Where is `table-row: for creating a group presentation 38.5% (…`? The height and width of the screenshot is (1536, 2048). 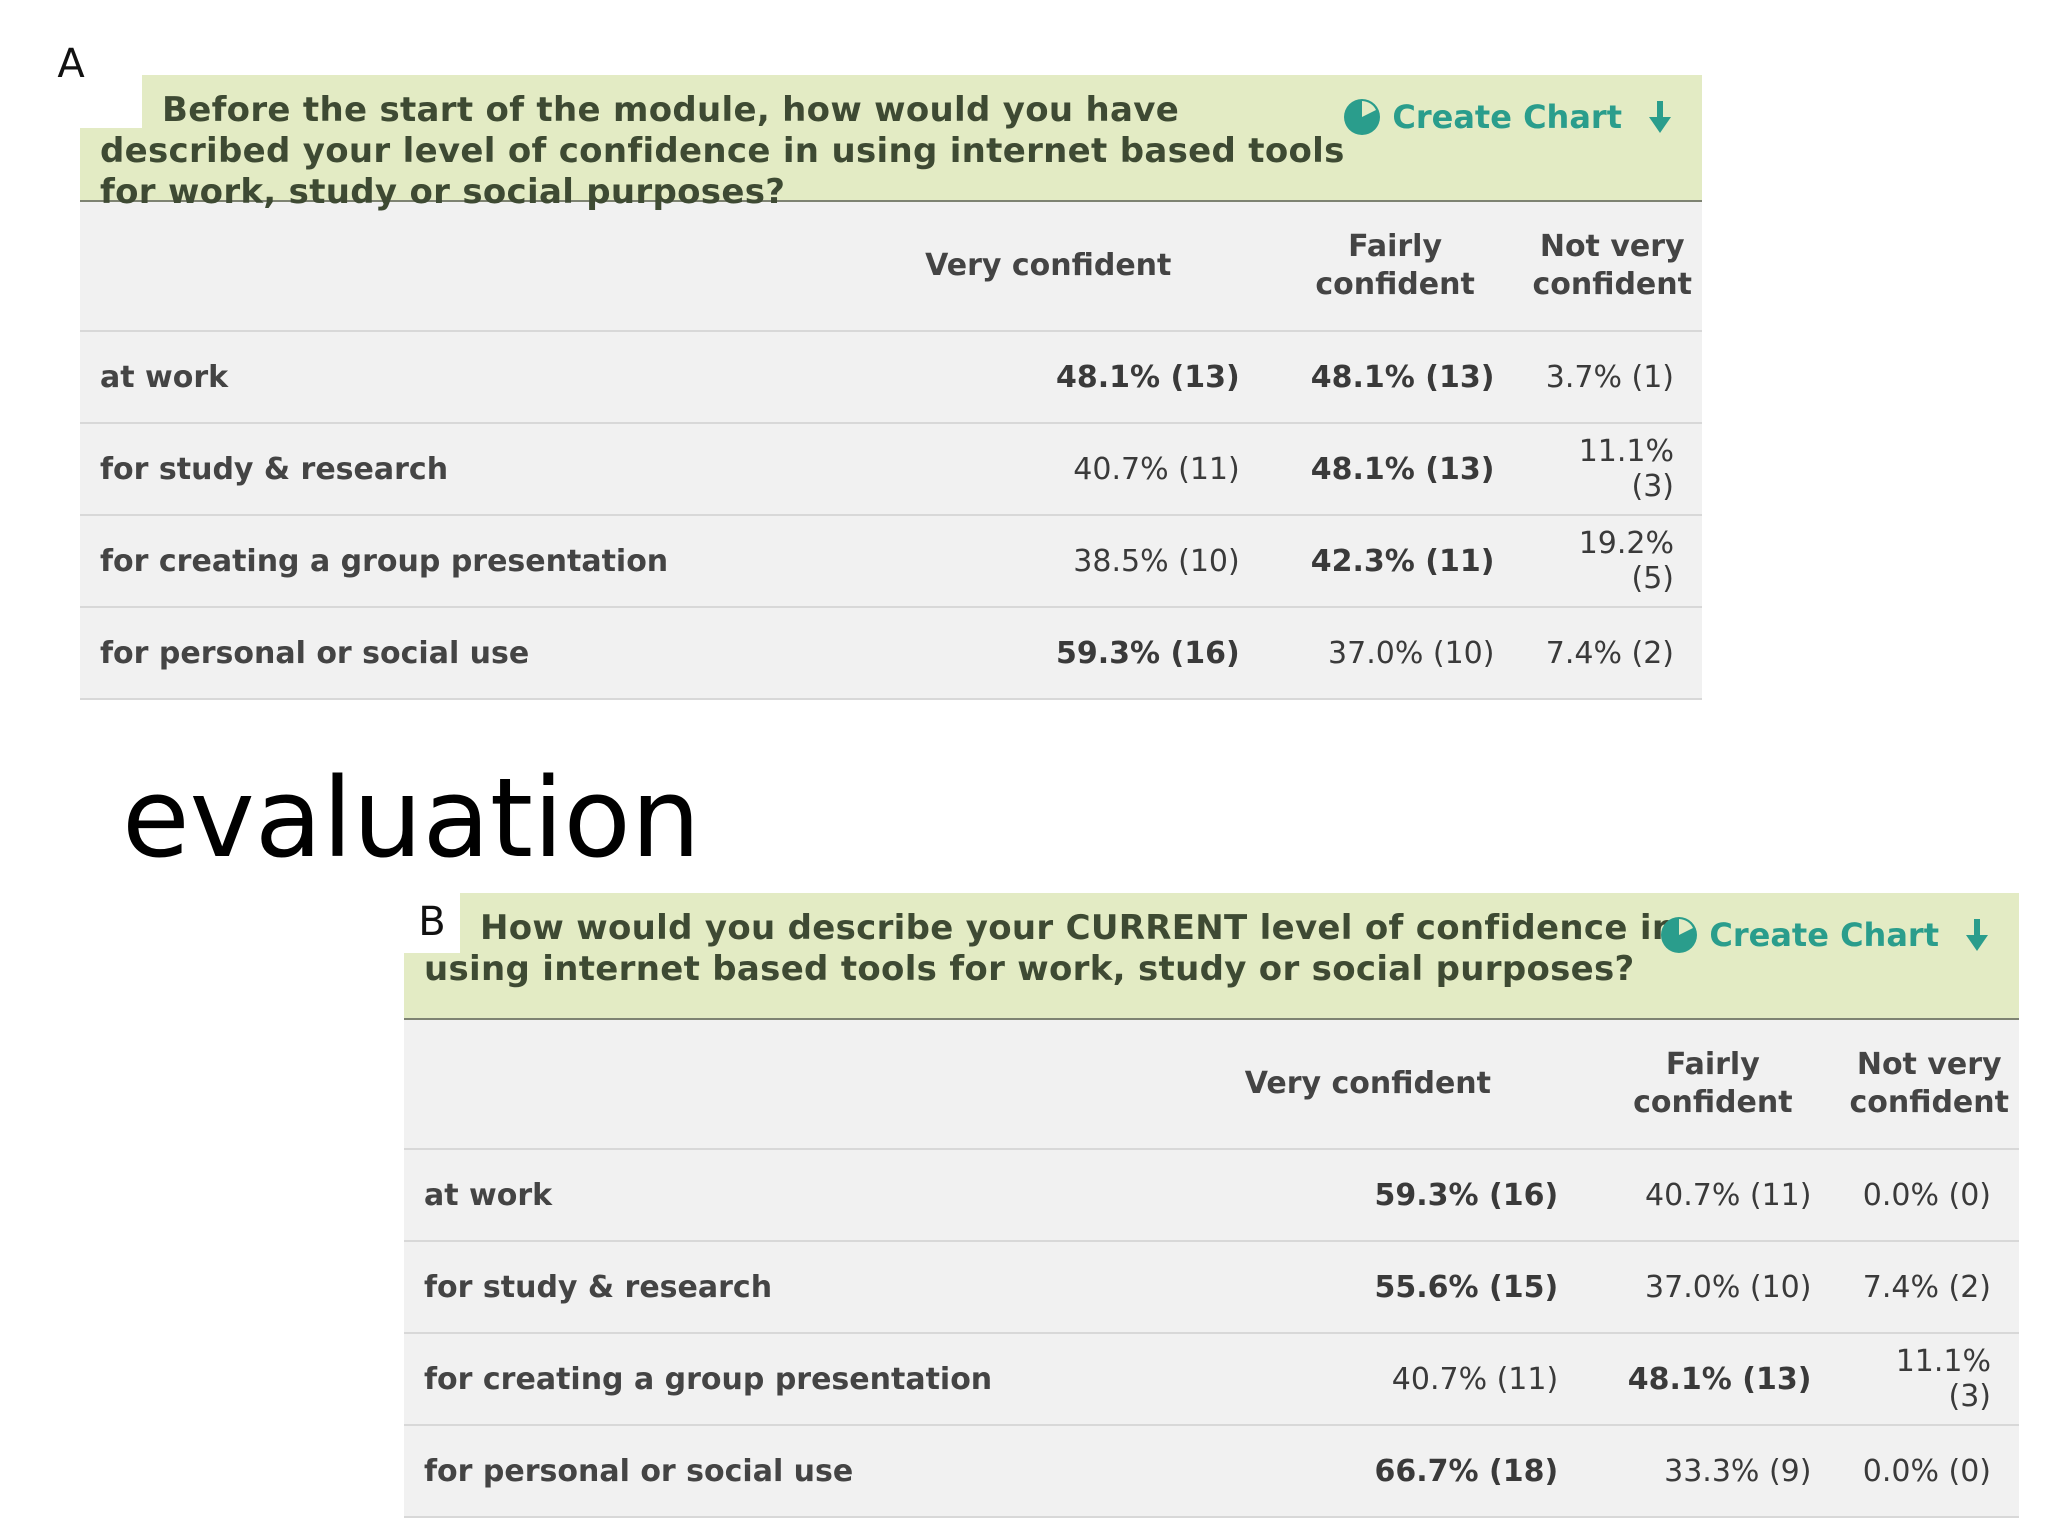
table-row: for creating a group presentation 38.5% (… is located at coordinates (891, 561).